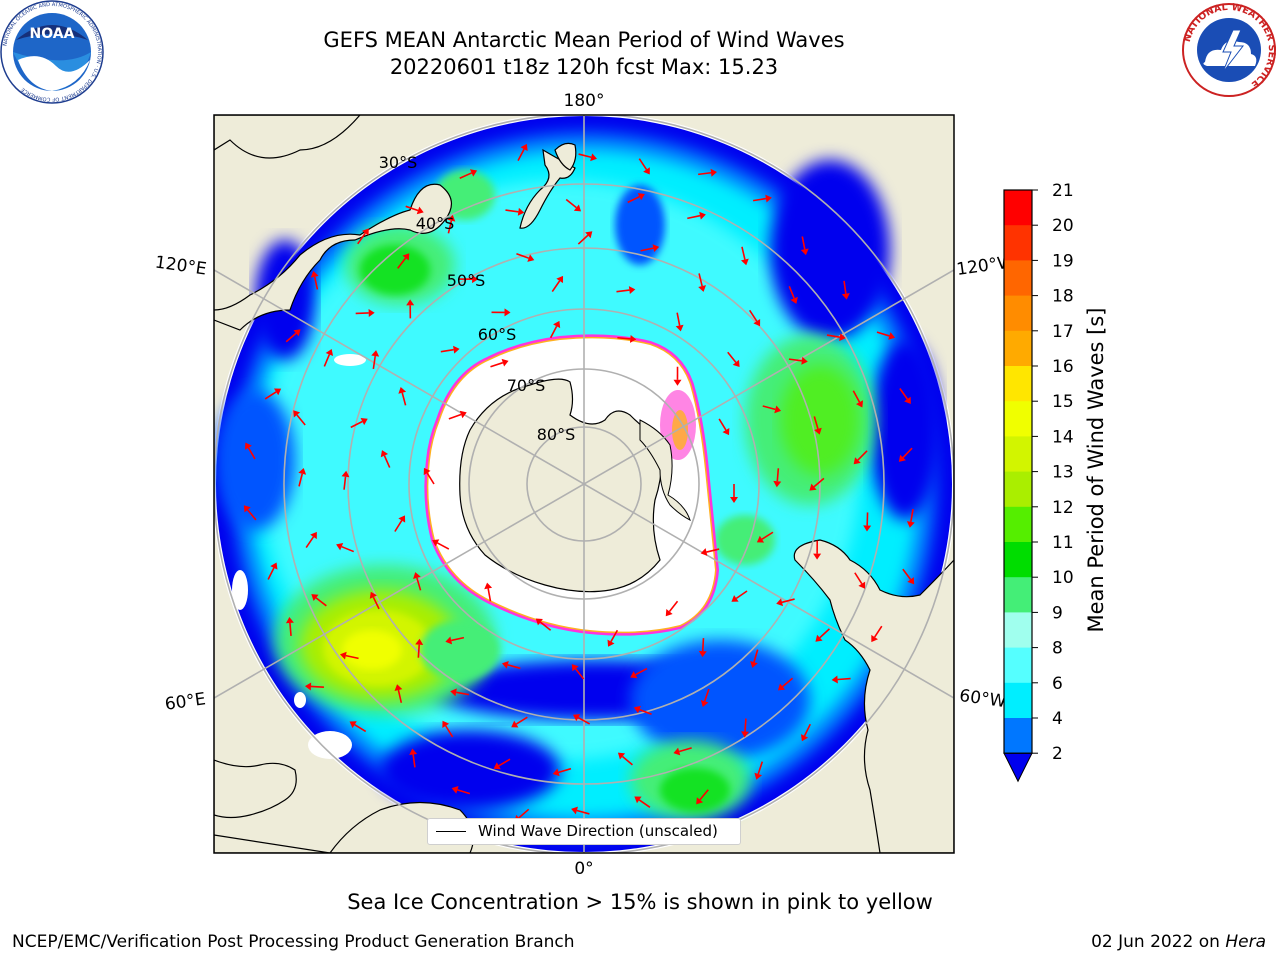 The image size is (1280, 960). Describe the element at coordinates (1096, 470) in the screenshot. I see `colorbar-label-text: Mean Period of Wind Waves [s]` at that location.